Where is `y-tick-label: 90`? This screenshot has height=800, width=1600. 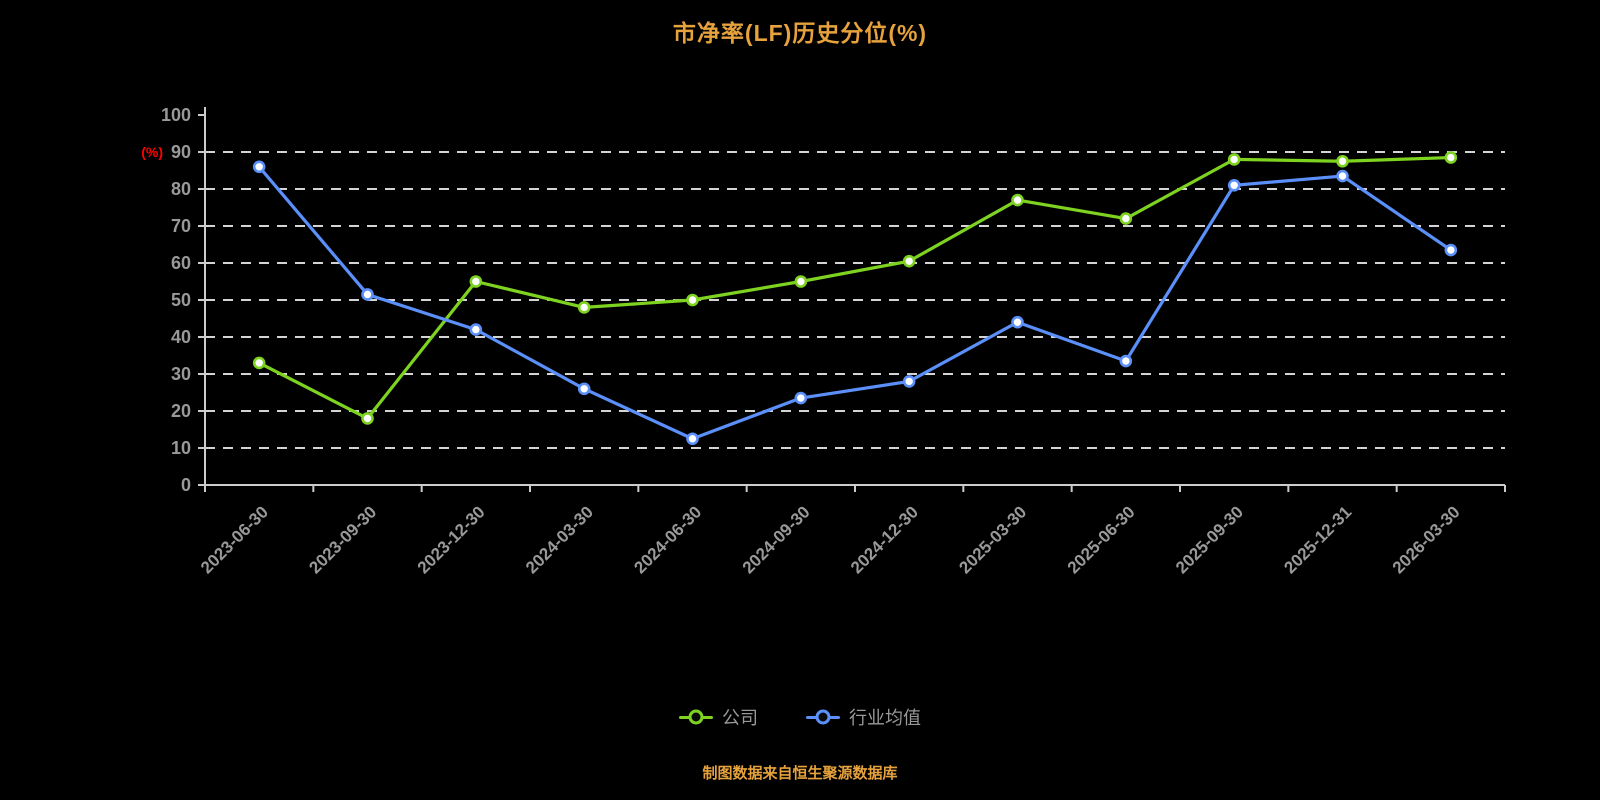 y-tick-label: 90 is located at coordinates (181, 152).